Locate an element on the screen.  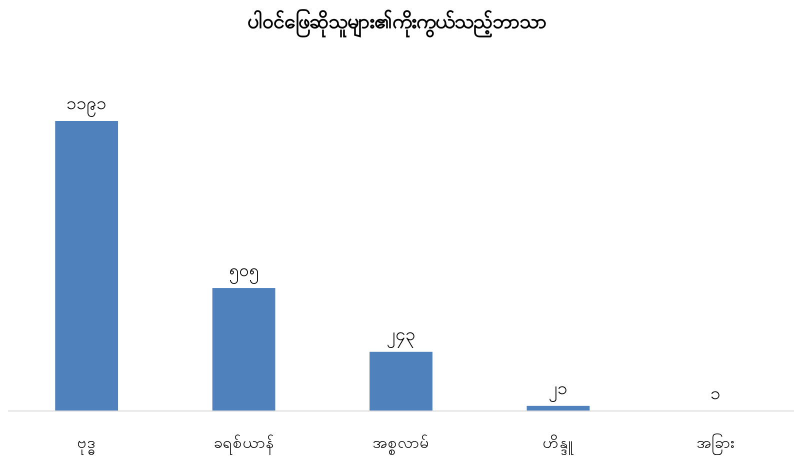
x-tick-label: ဗုဒ္ဓ is located at coordinates (86, 444).